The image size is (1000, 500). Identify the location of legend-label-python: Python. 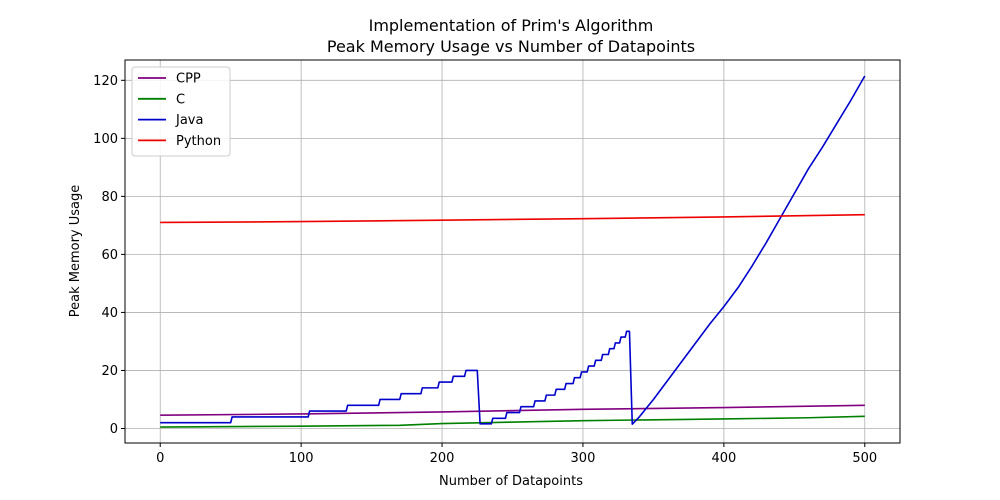
(198, 141).